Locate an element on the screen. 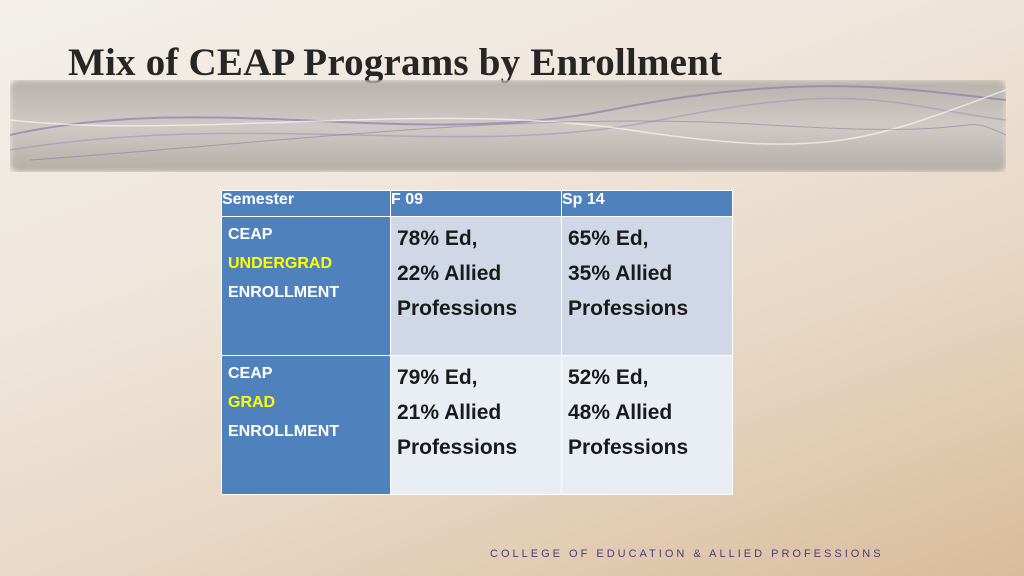 The image size is (1024, 576). cell-grad-sp14: 52% Ed, 48% Allied Professions is located at coordinates (647, 425).